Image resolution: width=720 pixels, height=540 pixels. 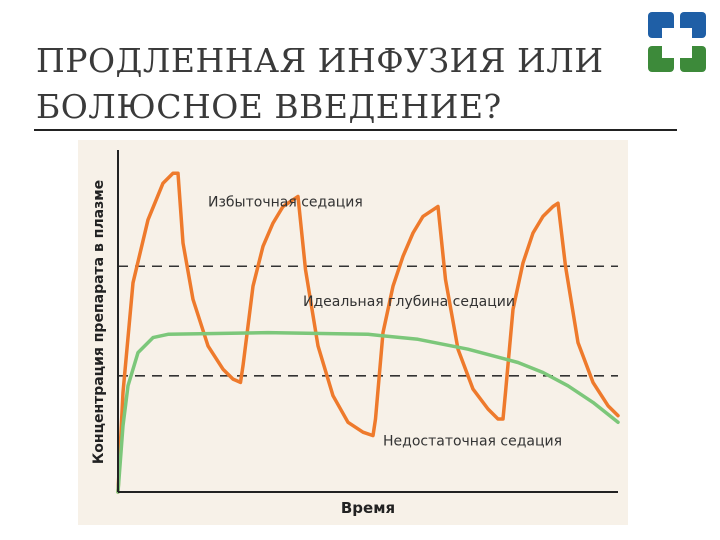 I want to click on y-axis-label: Концентрация препарата в плазме, so click(x=99, y=322).